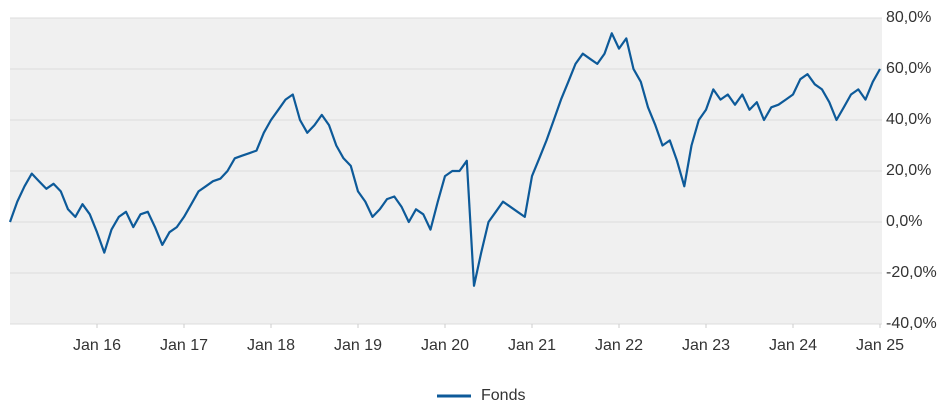 The width and height of the screenshot is (947, 408). Describe the element at coordinates (880, 345) in the screenshot. I see `x-tick-label: Jan 25` at that location.